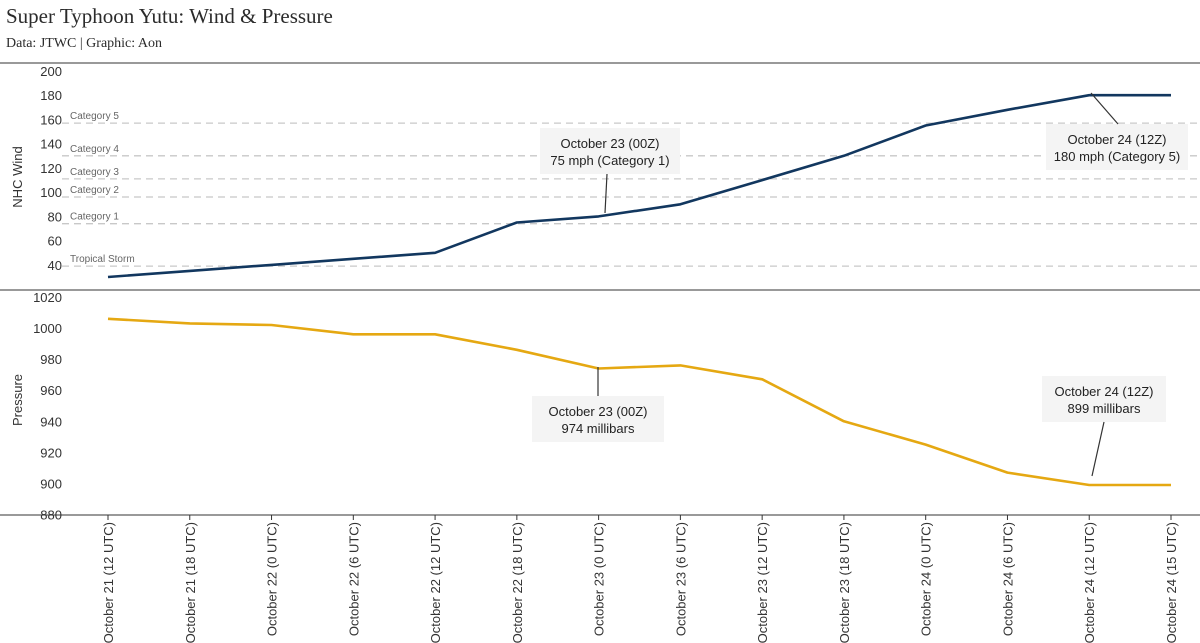  What do you see at coordinates (1171, 582) in the screenshot?
I see `x-tick-label: October 24 (15 UTC)` at bounding box center [1171, 582].